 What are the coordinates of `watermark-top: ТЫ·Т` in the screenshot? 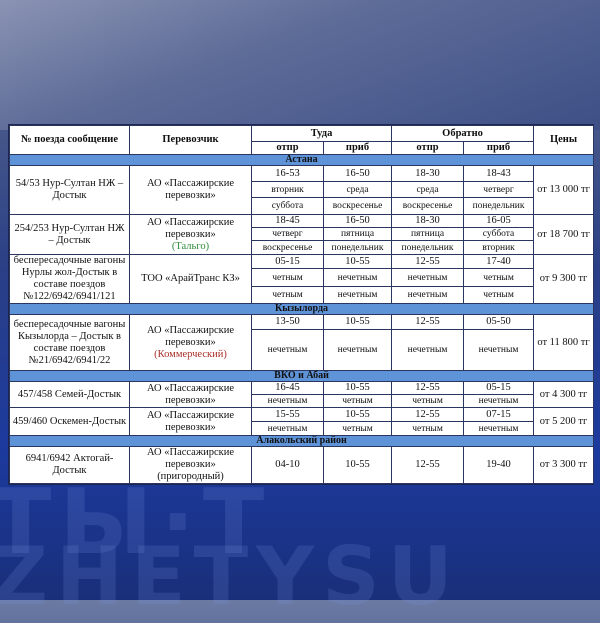 It's located at (136, 522).